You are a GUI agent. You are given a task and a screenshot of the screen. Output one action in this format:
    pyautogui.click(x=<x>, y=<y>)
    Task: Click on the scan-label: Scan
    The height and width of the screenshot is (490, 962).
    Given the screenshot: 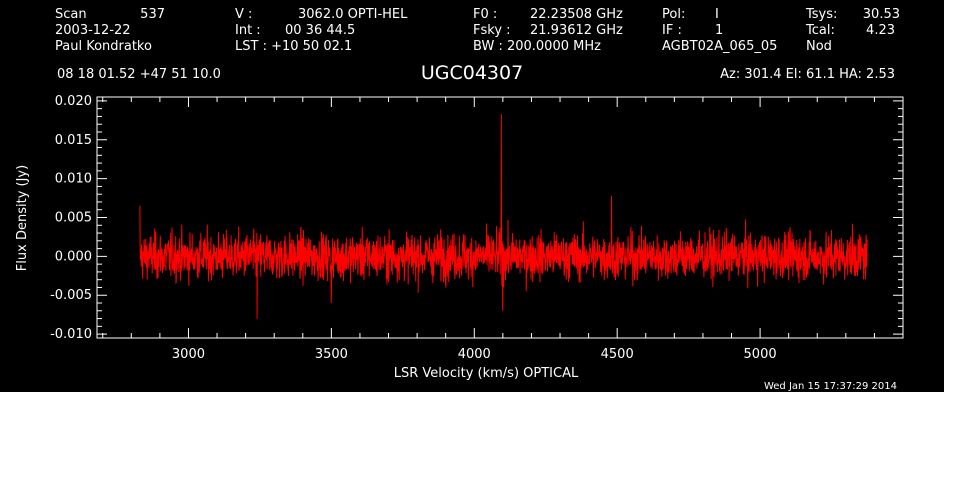 What is the action you would take?
    pyautogui.click(x=71, y=14)
    